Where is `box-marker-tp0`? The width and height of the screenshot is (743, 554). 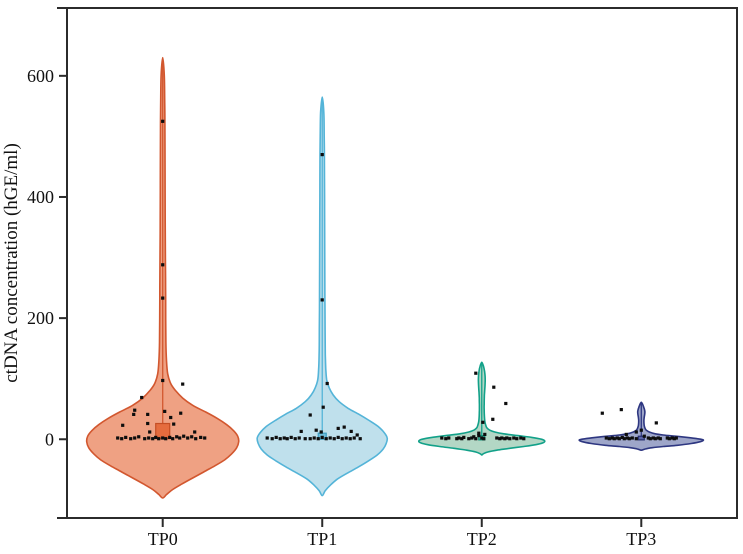 box-marker-tp0 is located at coordinates (163, 431).